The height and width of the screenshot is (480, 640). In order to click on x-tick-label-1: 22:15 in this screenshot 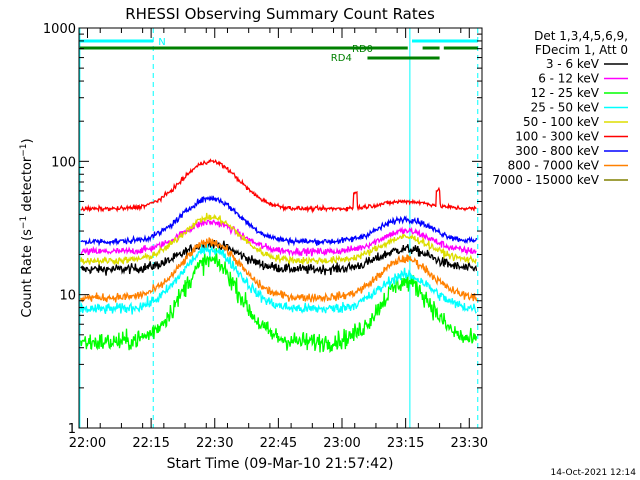, I will do `click(150, 443)`.